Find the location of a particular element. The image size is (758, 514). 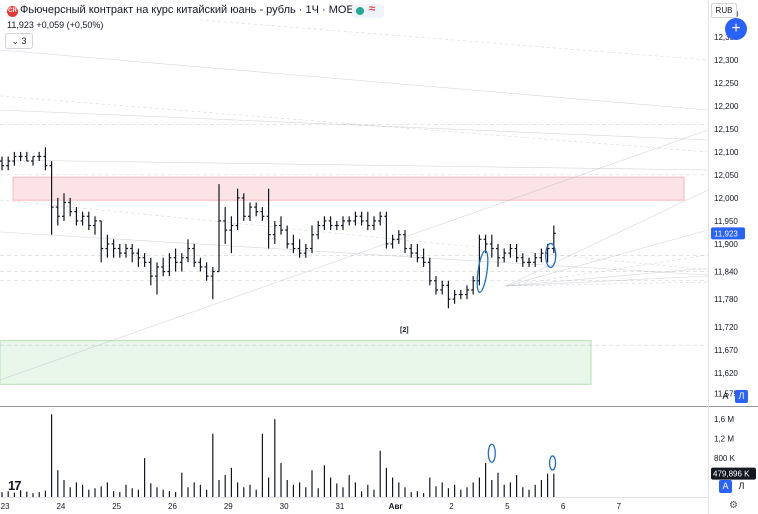

volume-tick-label: 1,6 M is located at coordinates (724, 419).